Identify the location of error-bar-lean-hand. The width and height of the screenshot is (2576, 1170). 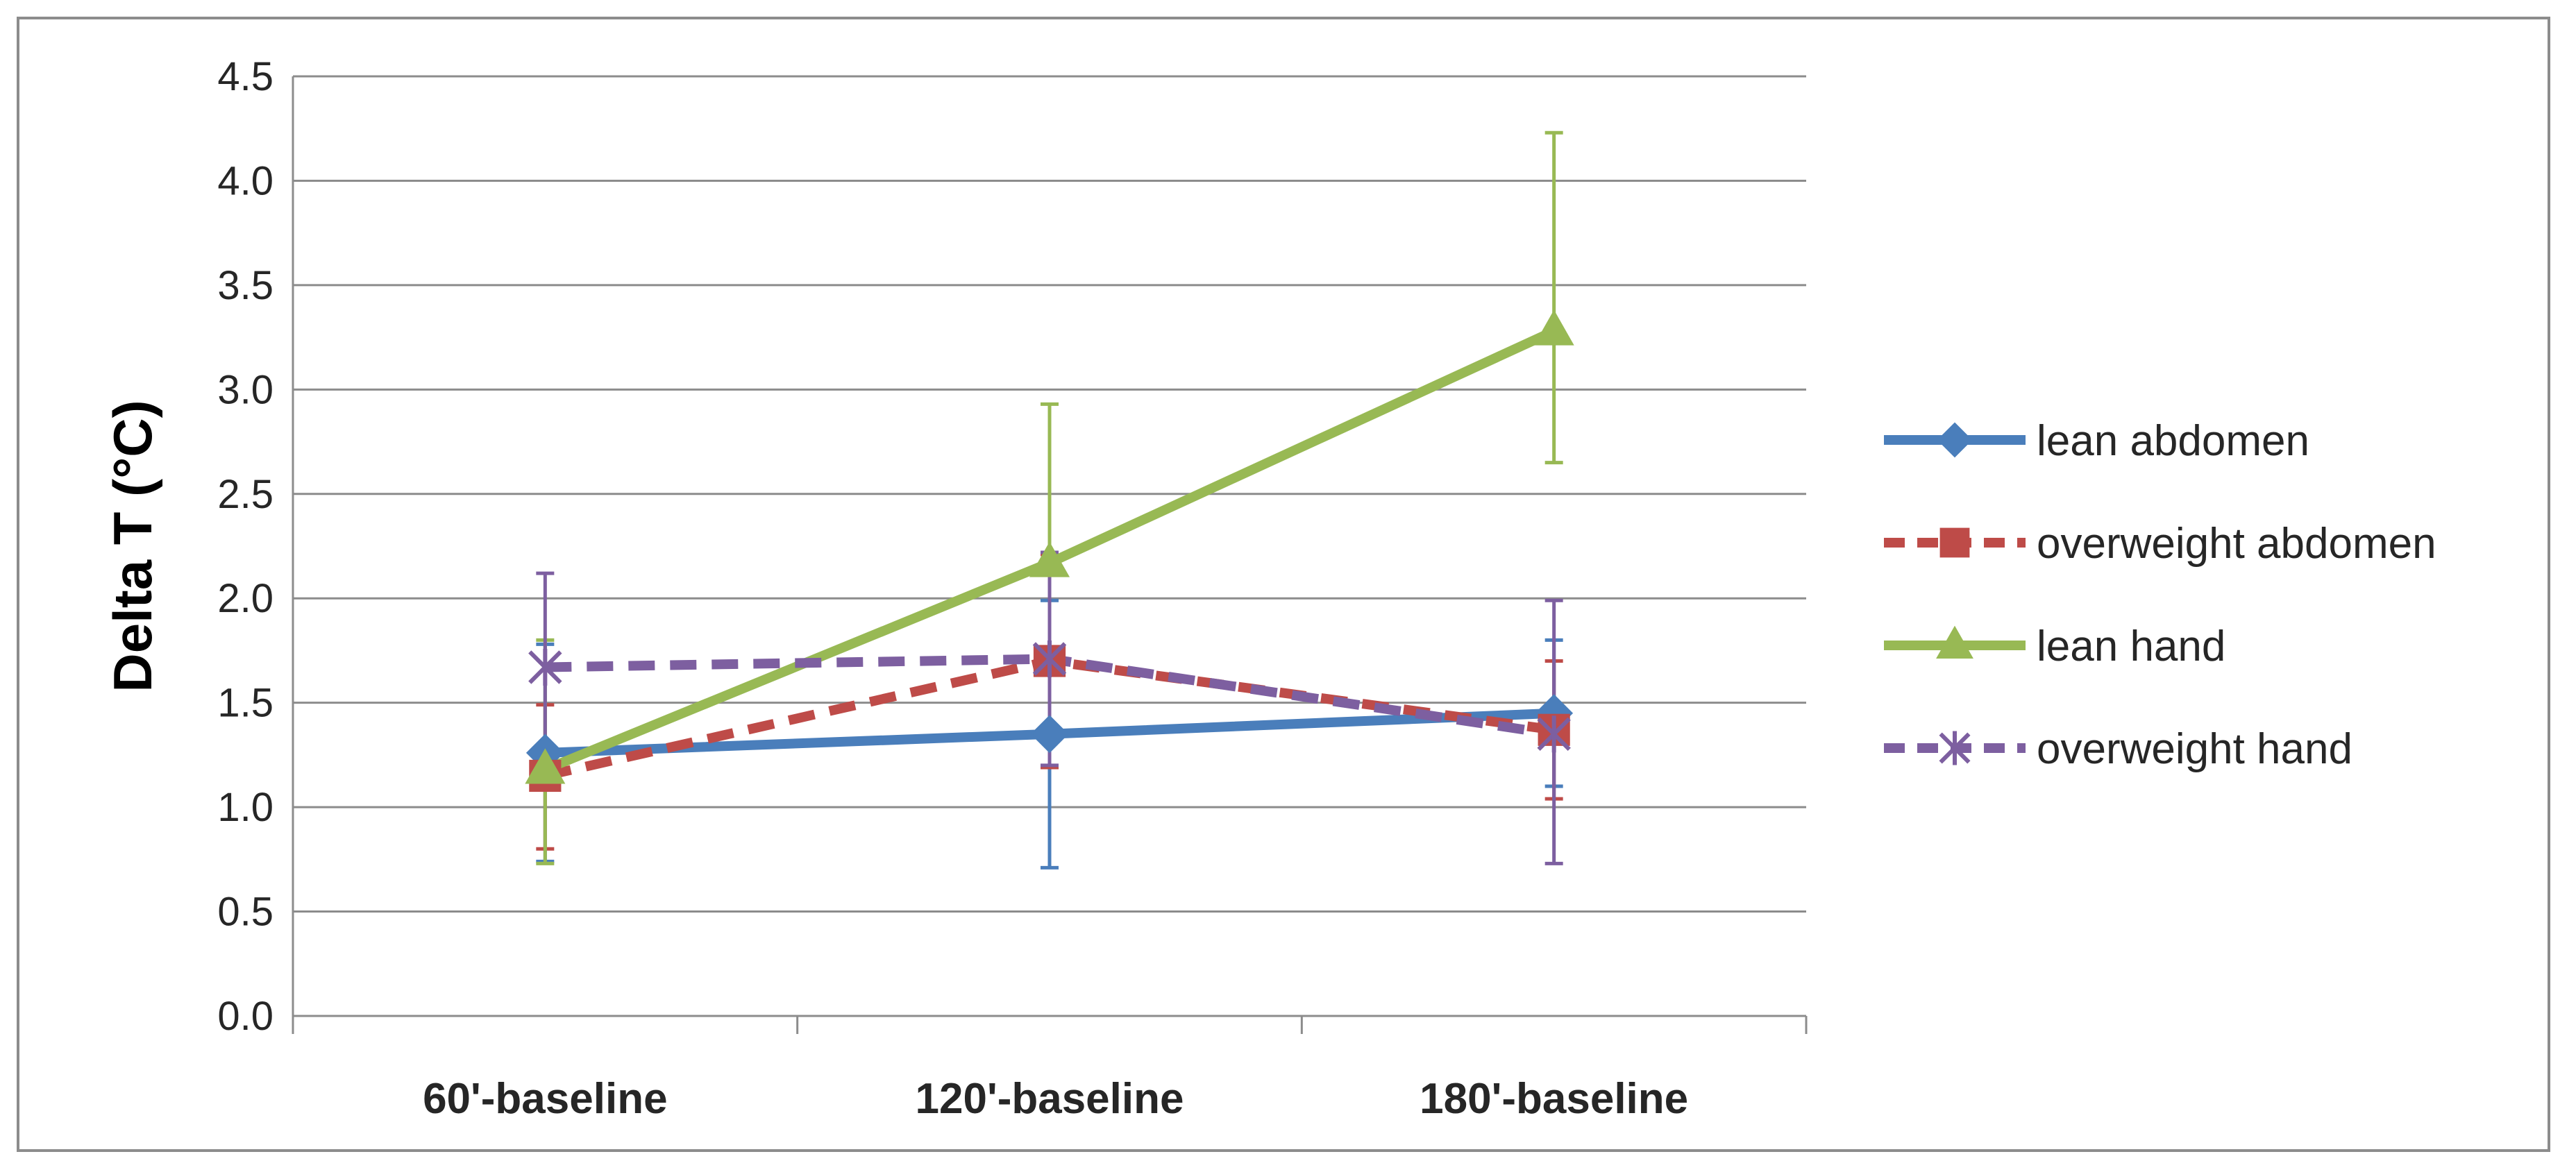
(1553, 297).